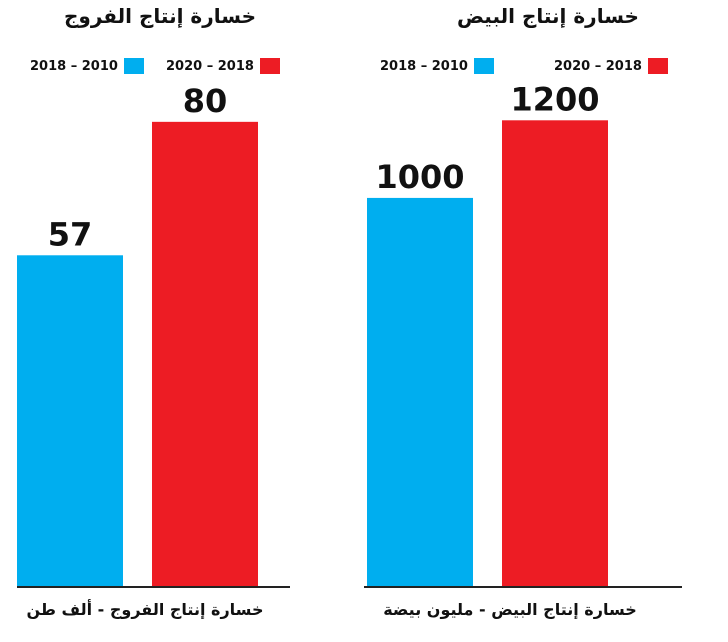  Describe the element at coordinates (205, 101) in the screenshot. I see `data-label-2018-2020: 80` at that location.